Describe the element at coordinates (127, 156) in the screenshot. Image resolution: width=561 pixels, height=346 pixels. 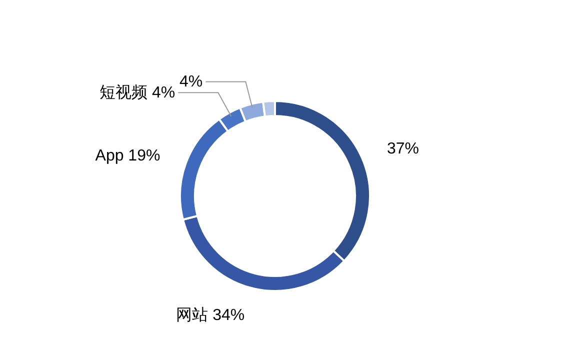
I see `slice-label: App 19%` at that location.